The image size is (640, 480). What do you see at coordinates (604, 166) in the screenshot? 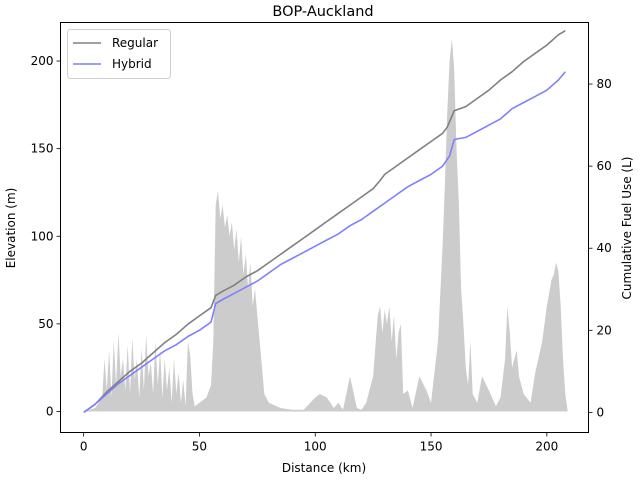
I see `y-right-tick-label: 60` at bounding box center [604, 166].